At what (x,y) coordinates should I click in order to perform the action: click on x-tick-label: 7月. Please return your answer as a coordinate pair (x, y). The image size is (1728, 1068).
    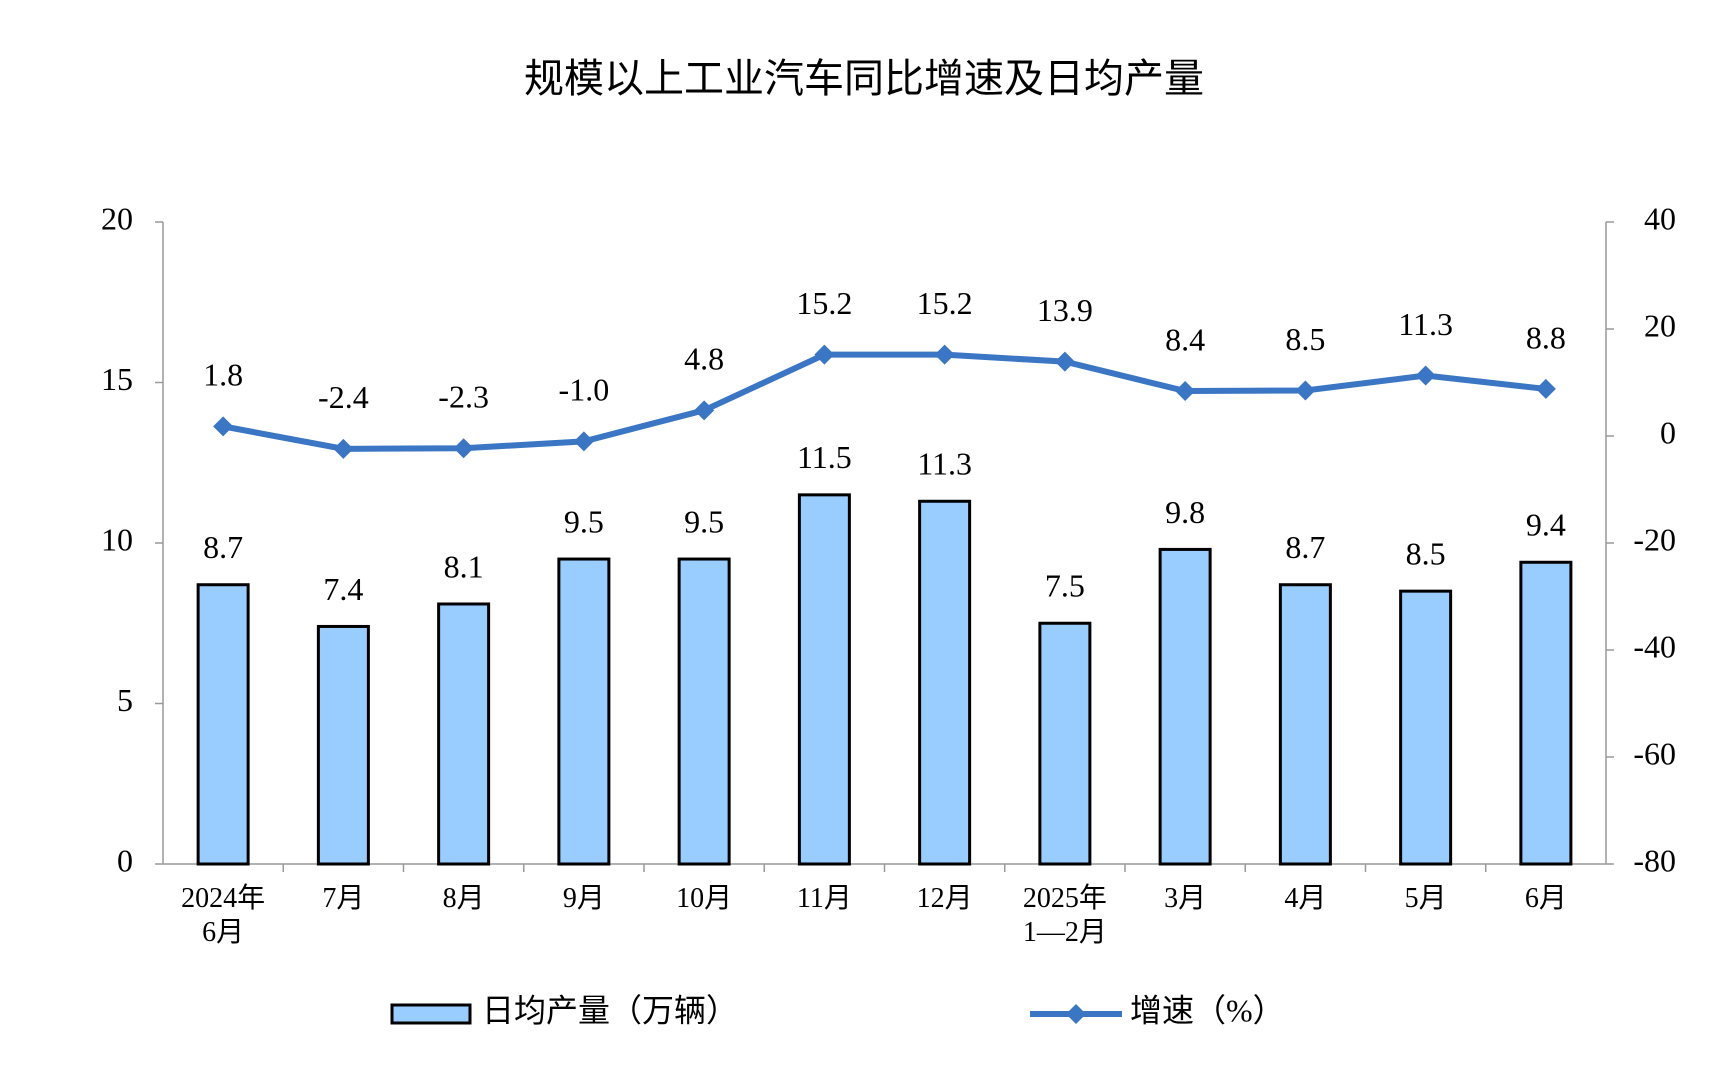
    Looking at the image, I should click on (343, 898).